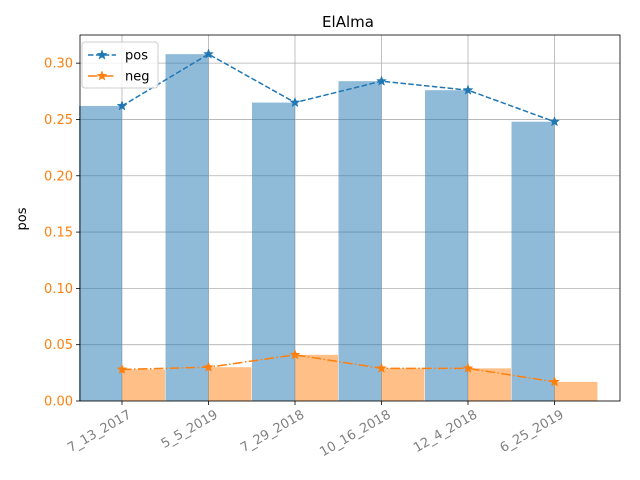  I want to click on y-tick-label: 0.10, so click(58, 289).